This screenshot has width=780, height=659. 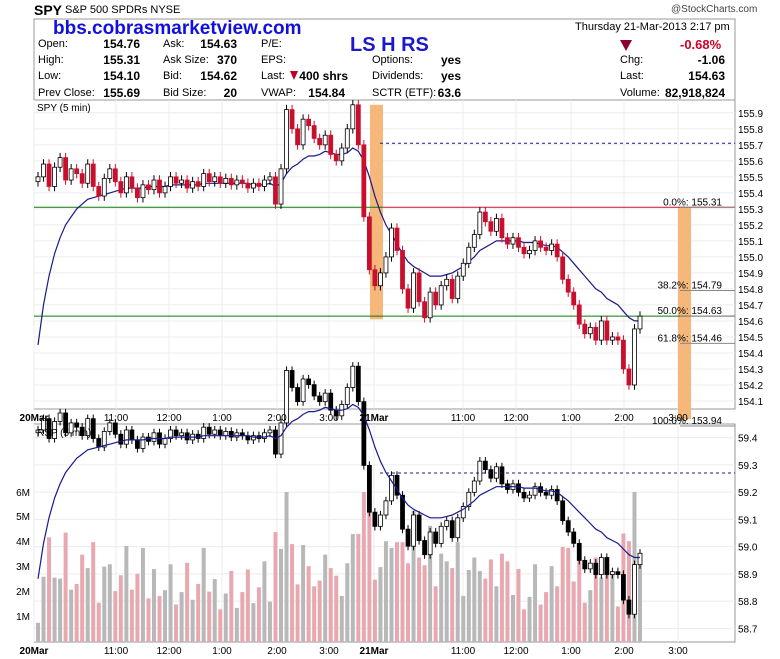 I want to click on header-frame, so click(x=384, y=59).